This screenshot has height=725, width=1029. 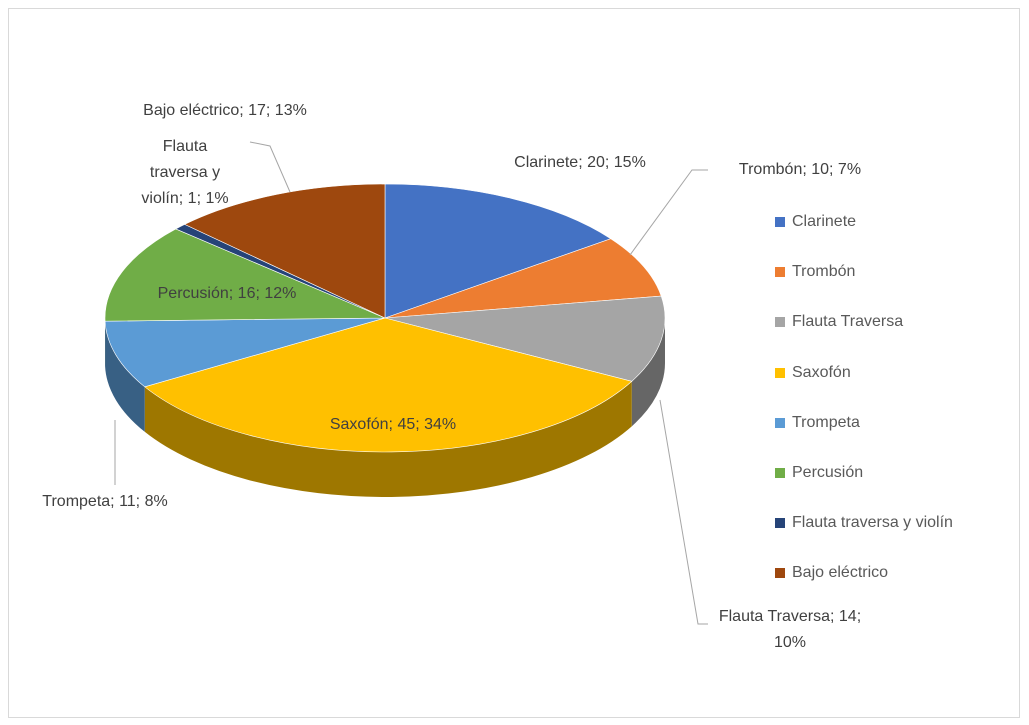 I want to click on legend-label: Saxofón, so click(x=821, y=372).